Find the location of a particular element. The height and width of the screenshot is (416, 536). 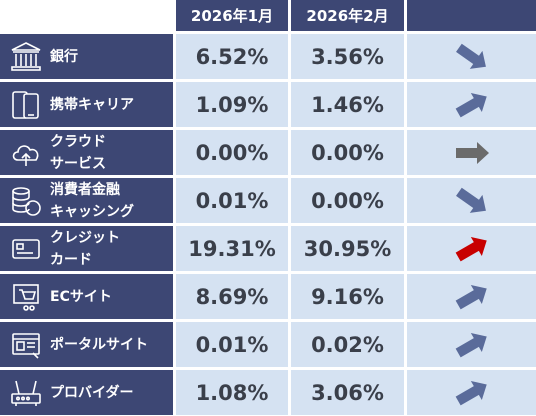

row-label-text: 銀行 is located at coordinates (64, 57).